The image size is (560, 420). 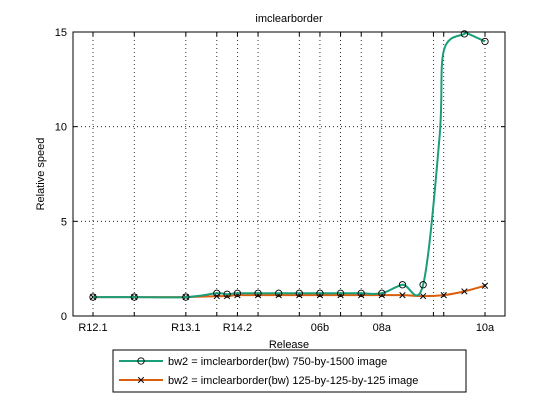 I want to click on chart-title: imclearborder, so click(x=289, y=19).